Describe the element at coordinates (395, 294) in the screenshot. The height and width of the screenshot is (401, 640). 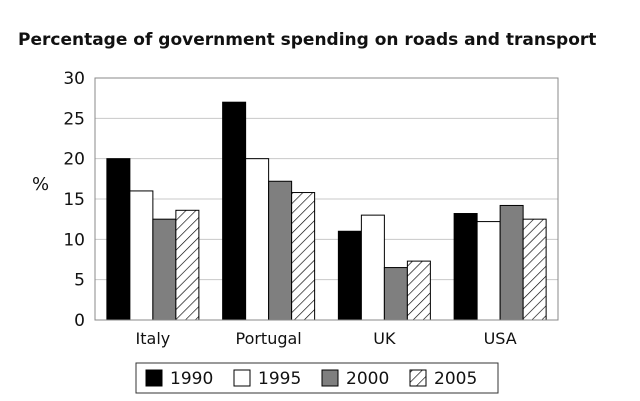
I see `bar-uk-2000` at that location.